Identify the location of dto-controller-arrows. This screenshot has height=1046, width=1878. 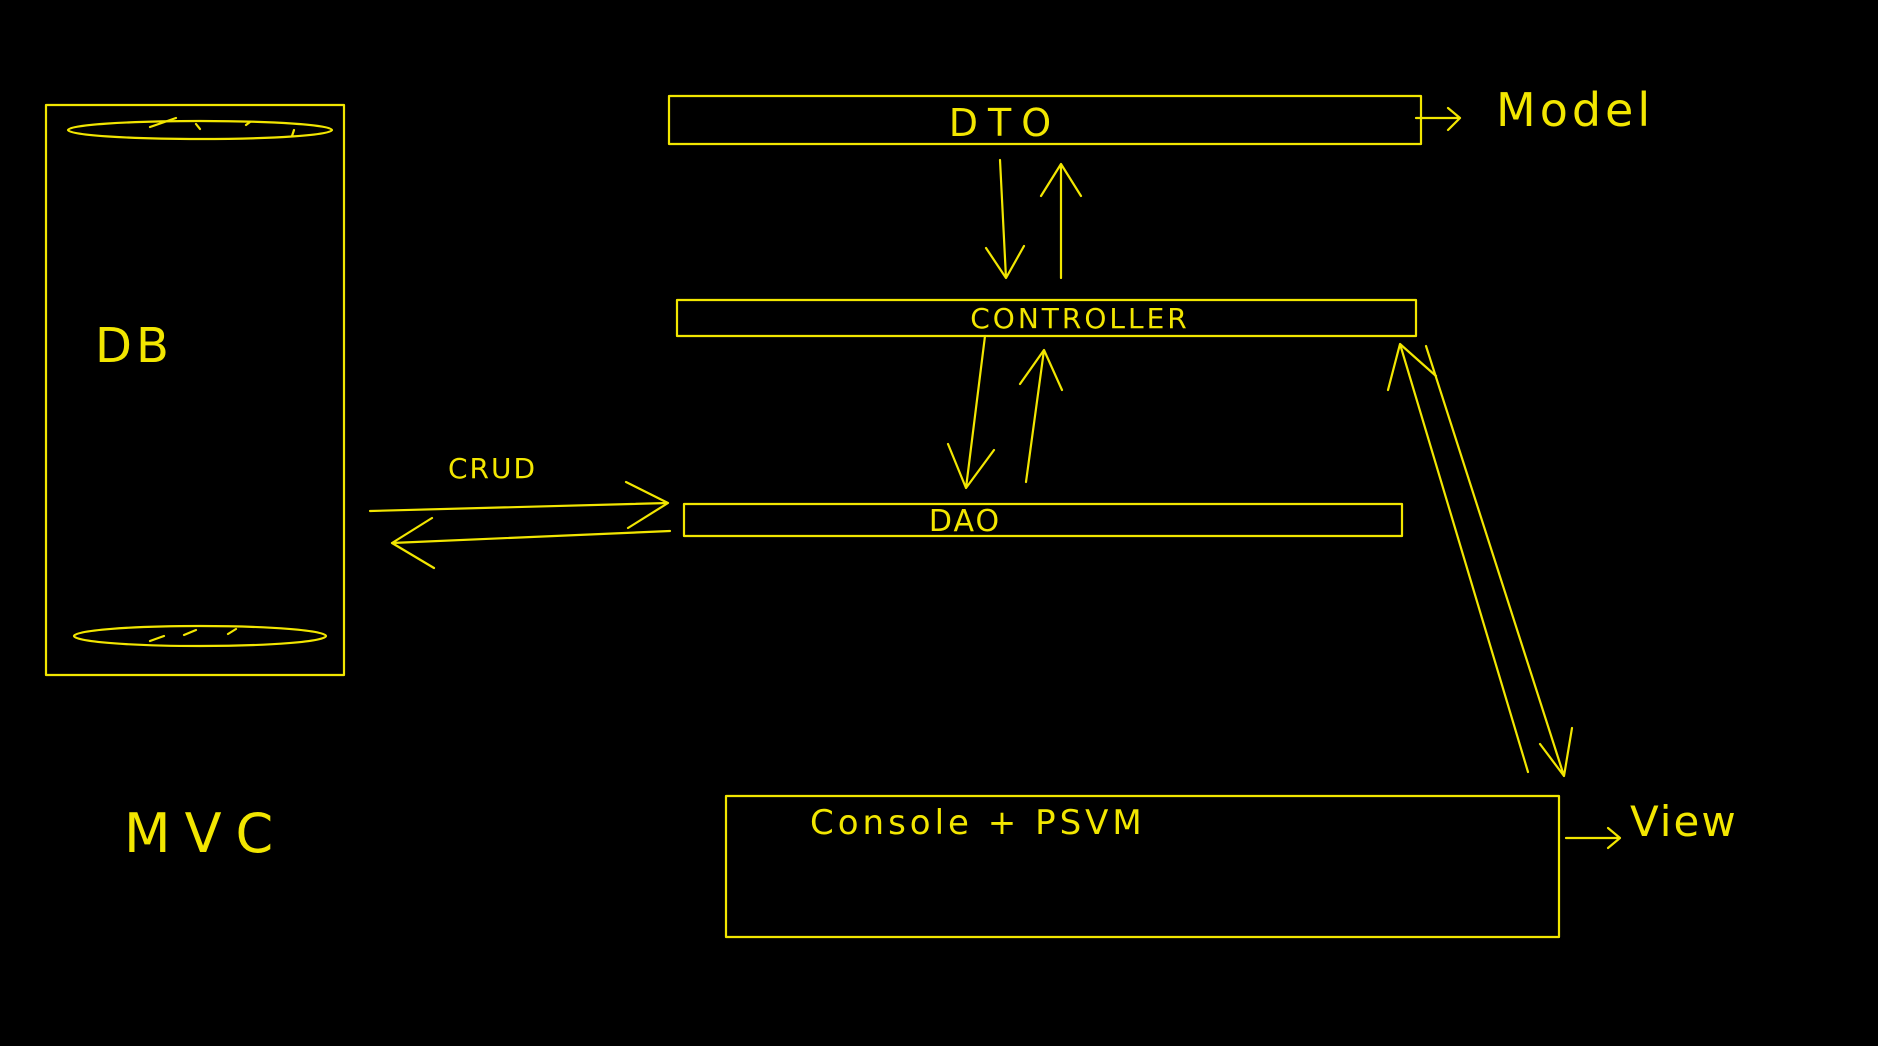
(1033, 219).